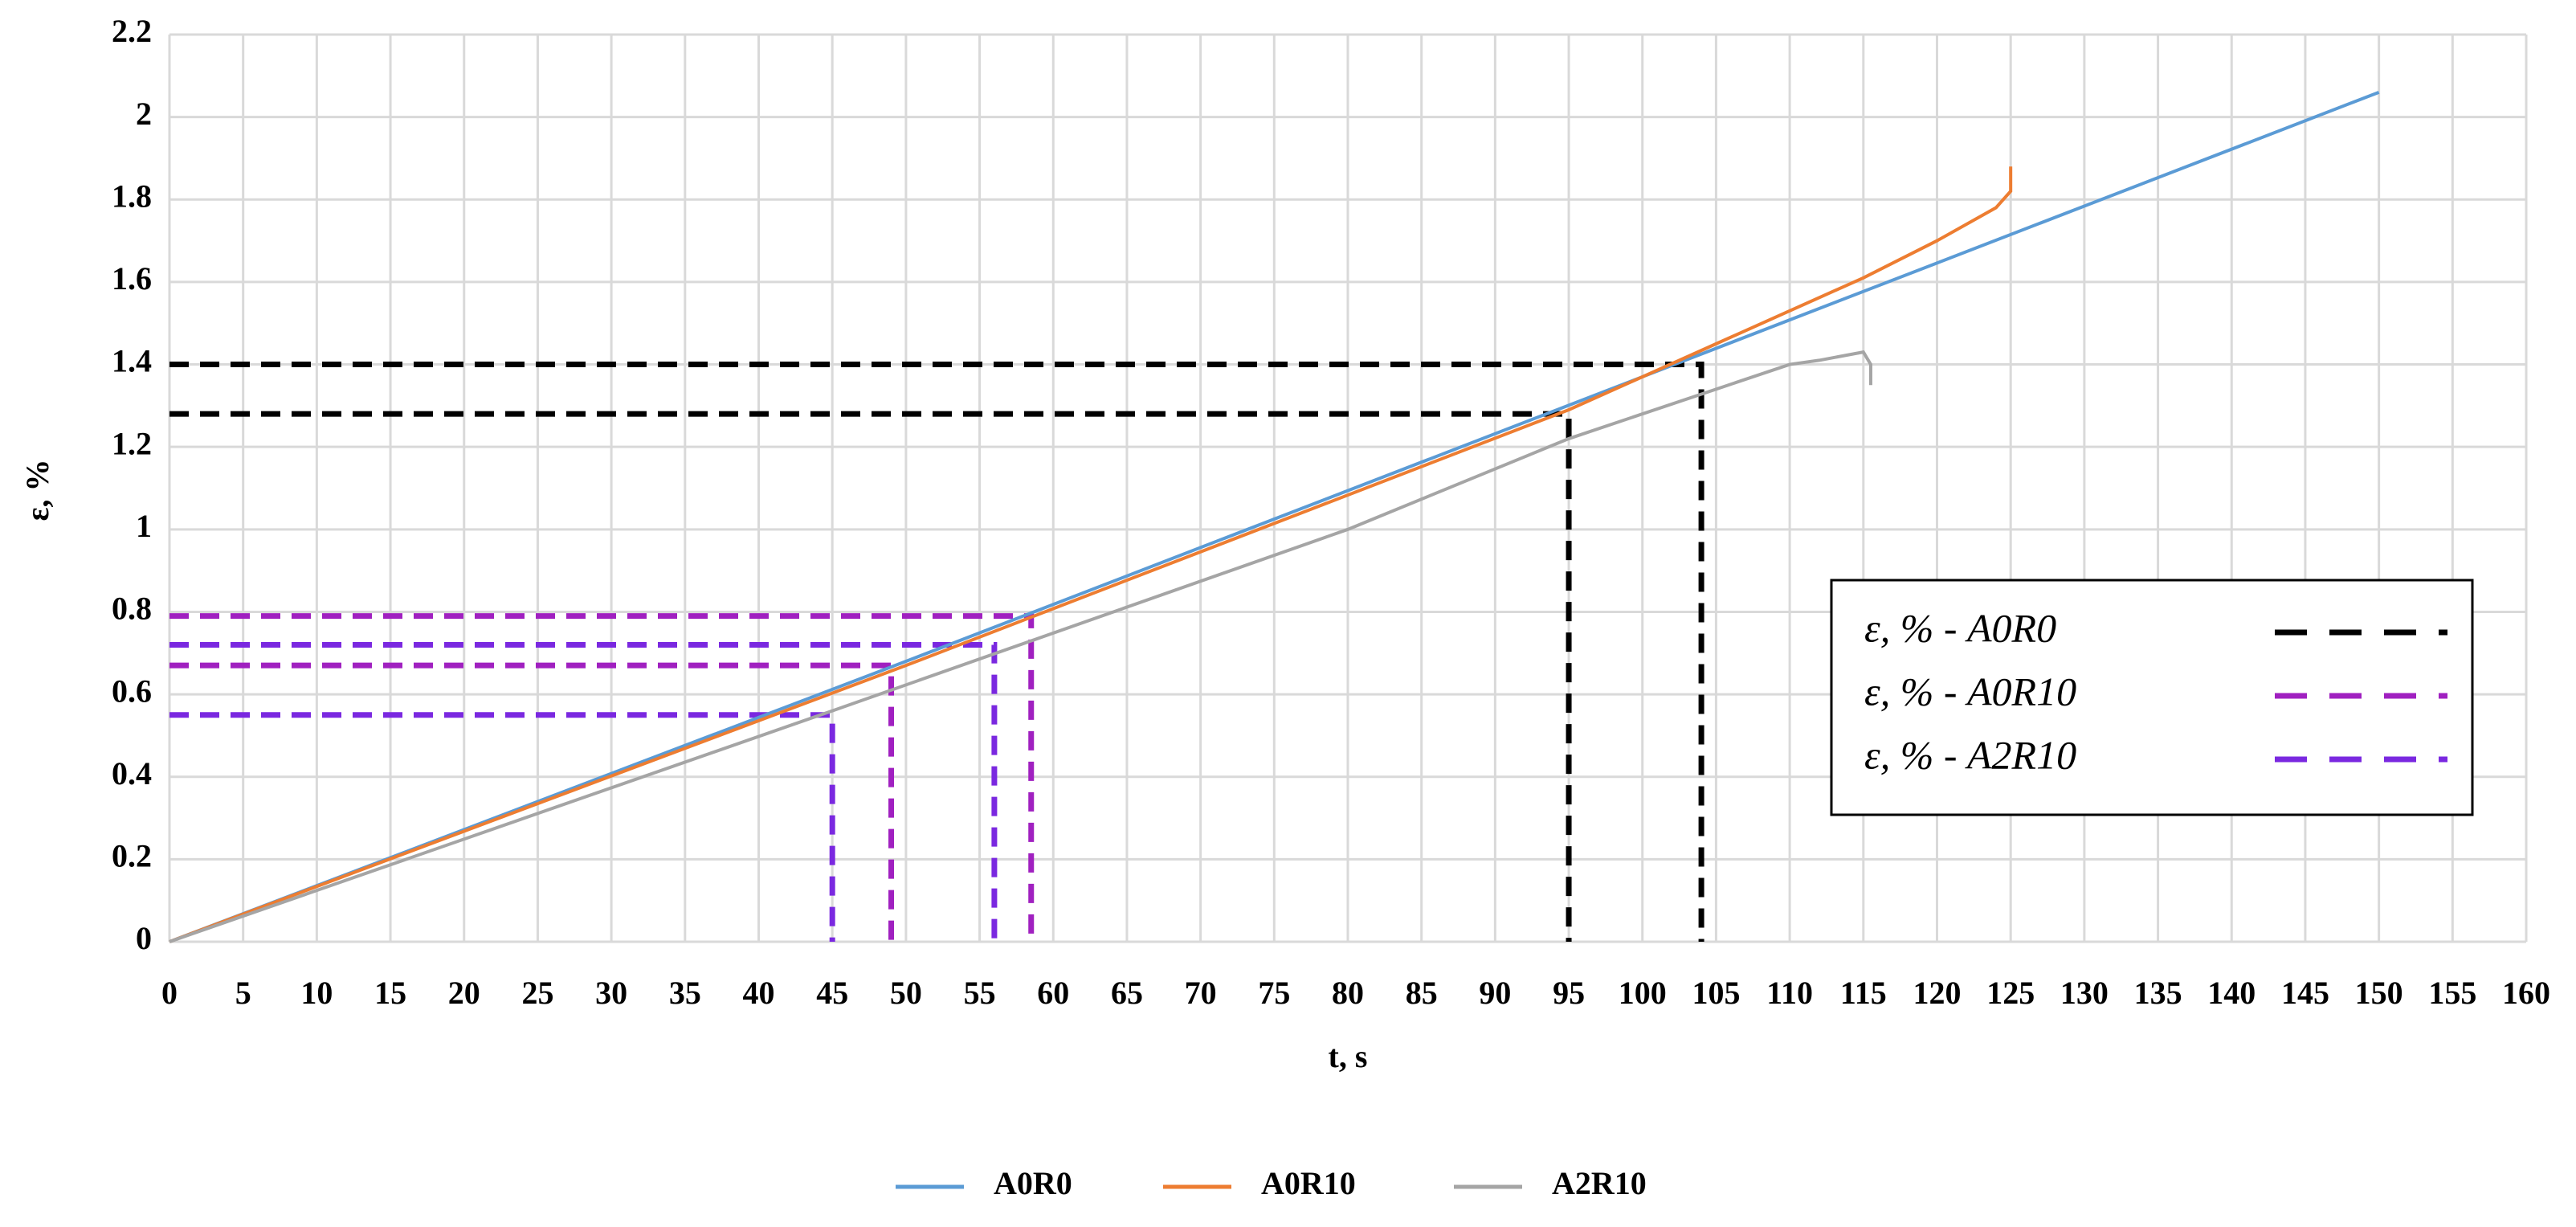  I want to click on reference-legend-box, so click(2152, 697).